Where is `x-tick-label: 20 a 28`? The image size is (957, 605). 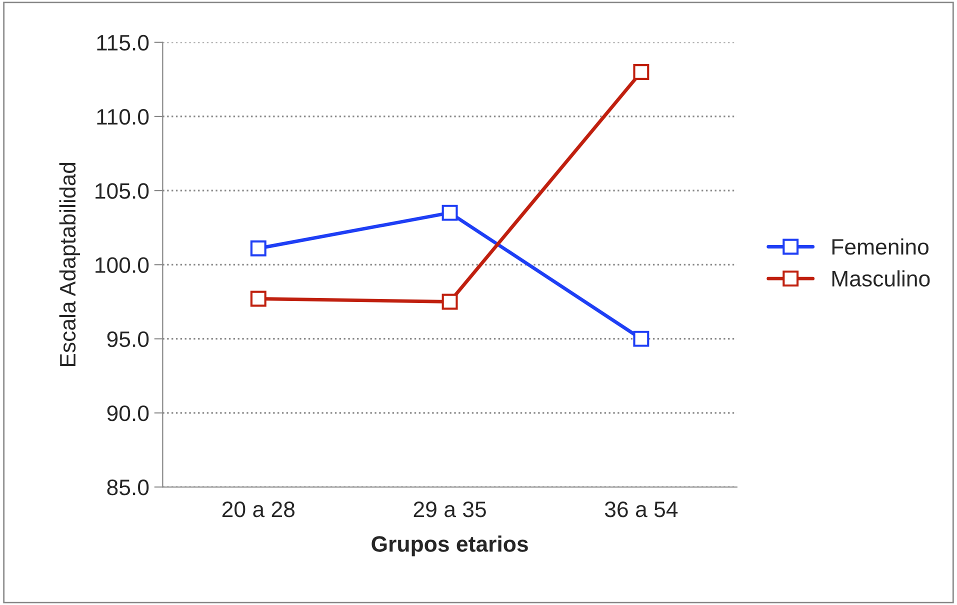
x-tick-label: 20 a 28 is located at coordinates (258, 510).